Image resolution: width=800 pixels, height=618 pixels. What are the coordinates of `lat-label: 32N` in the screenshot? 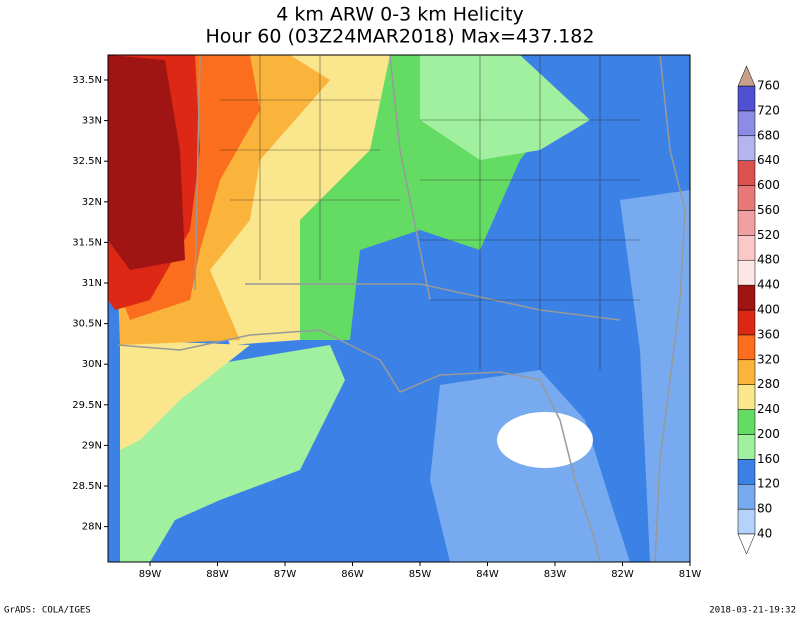 It's located at (92, 202).